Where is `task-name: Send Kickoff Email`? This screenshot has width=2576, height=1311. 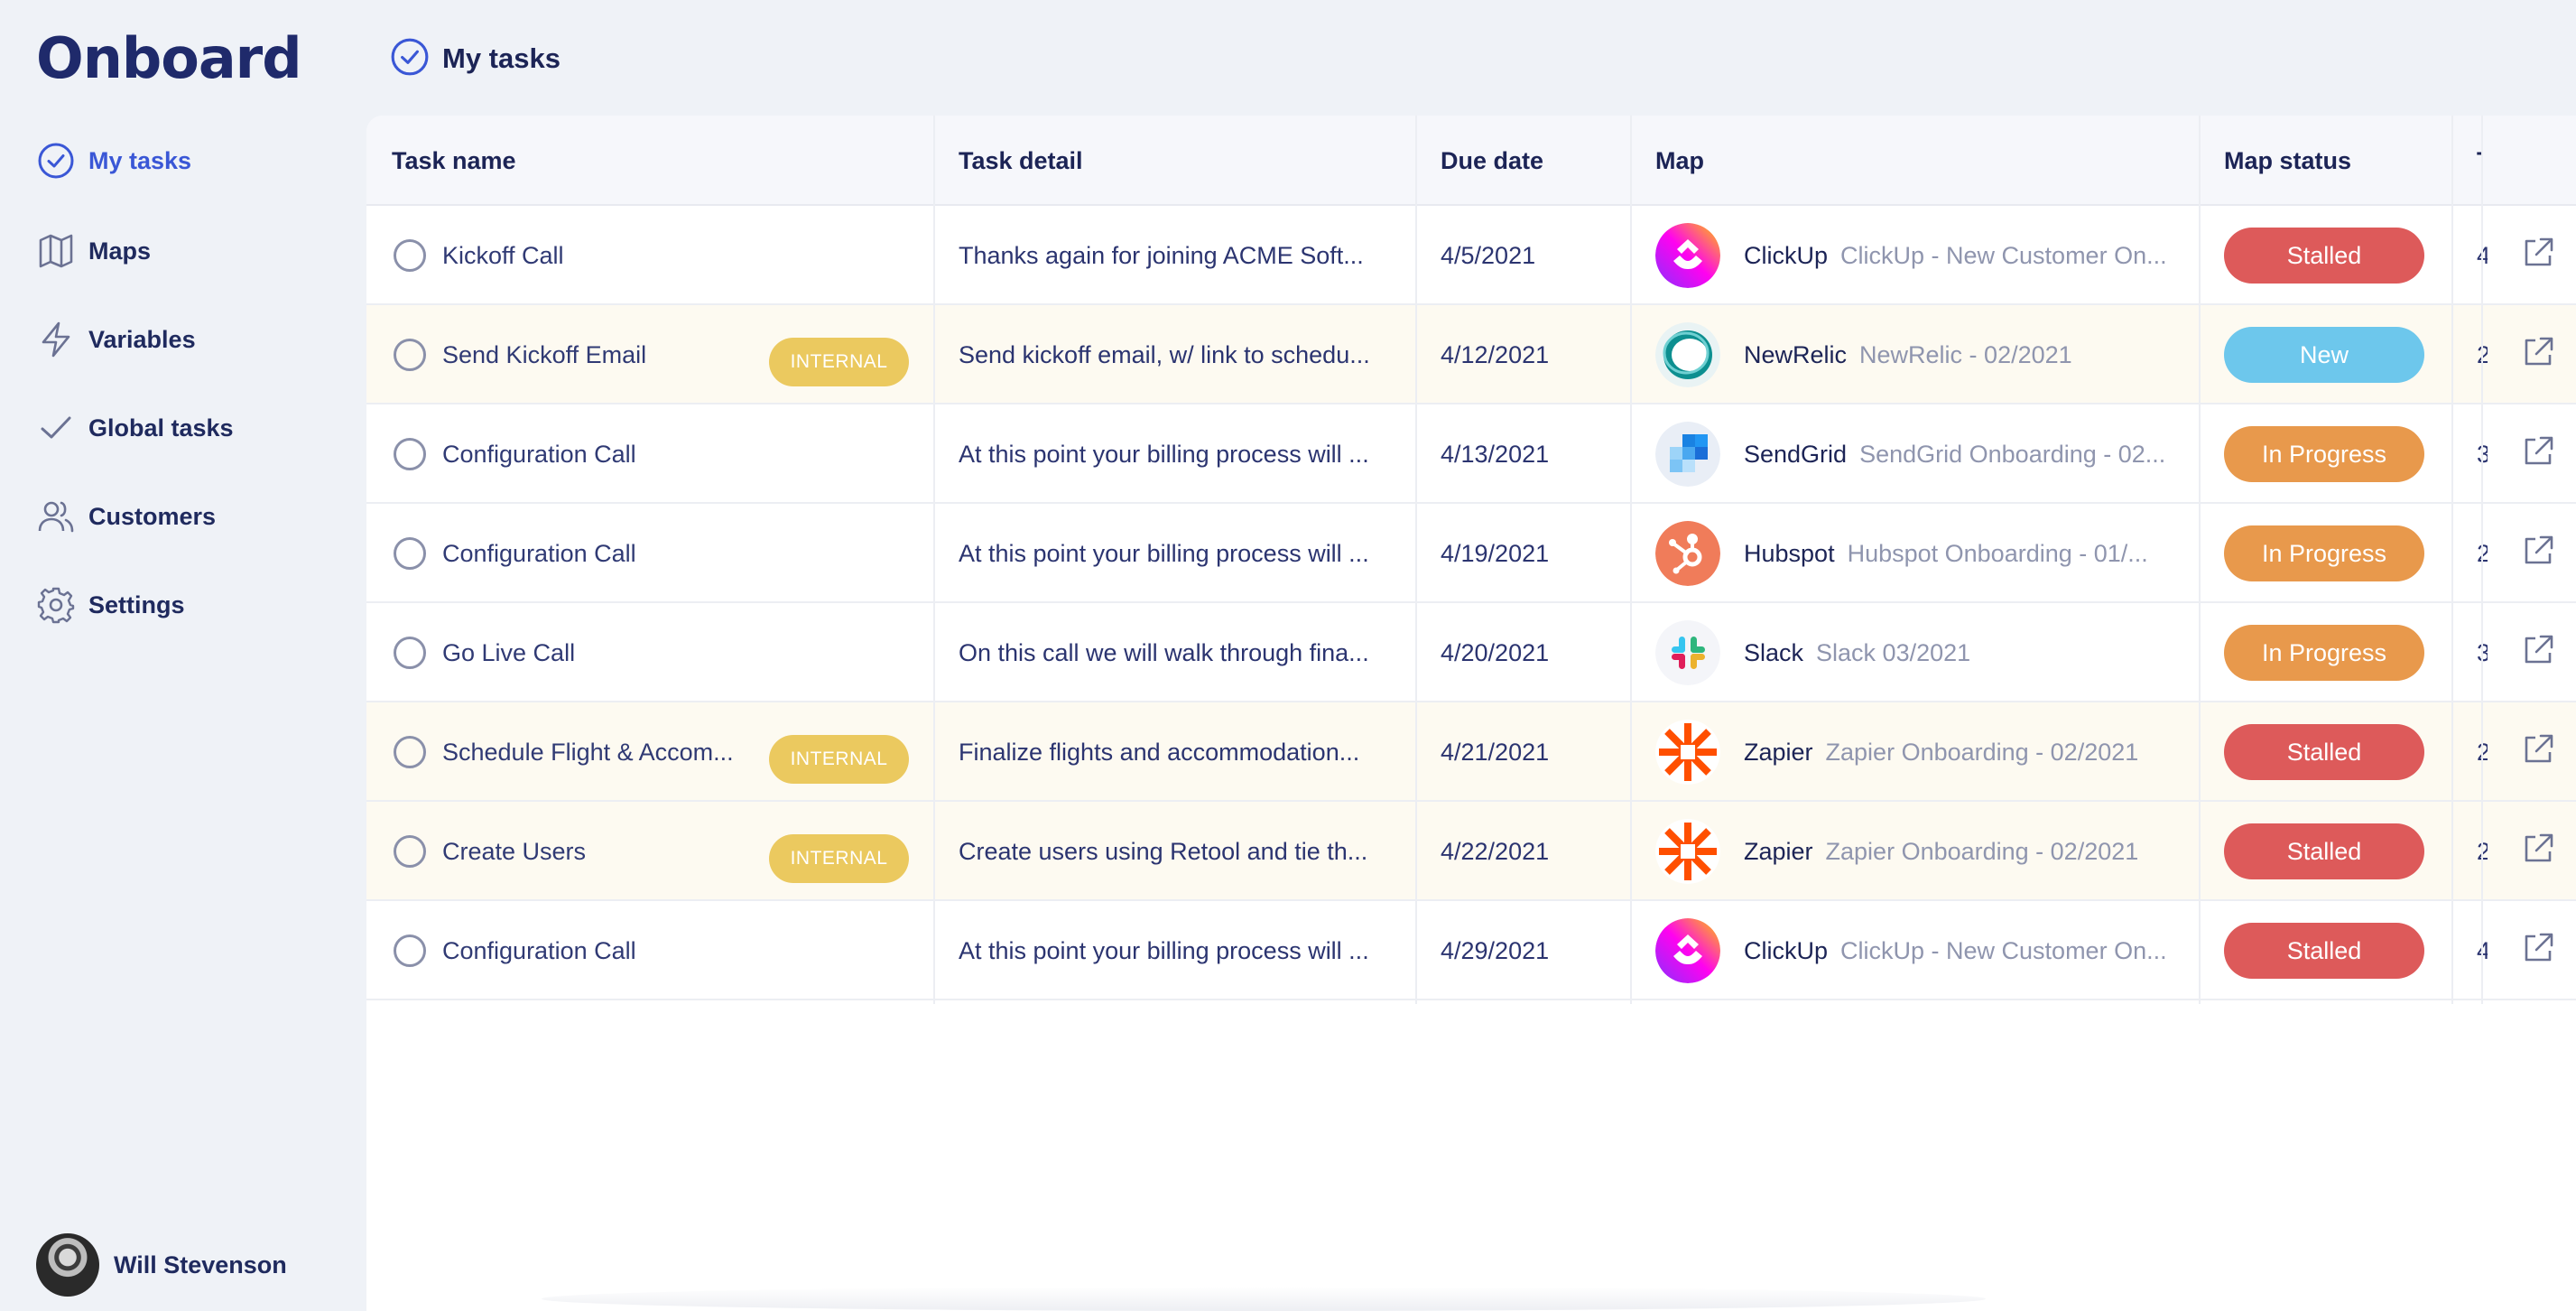
task-name: Send Kickoff Email is located at coordinates (545, 354).